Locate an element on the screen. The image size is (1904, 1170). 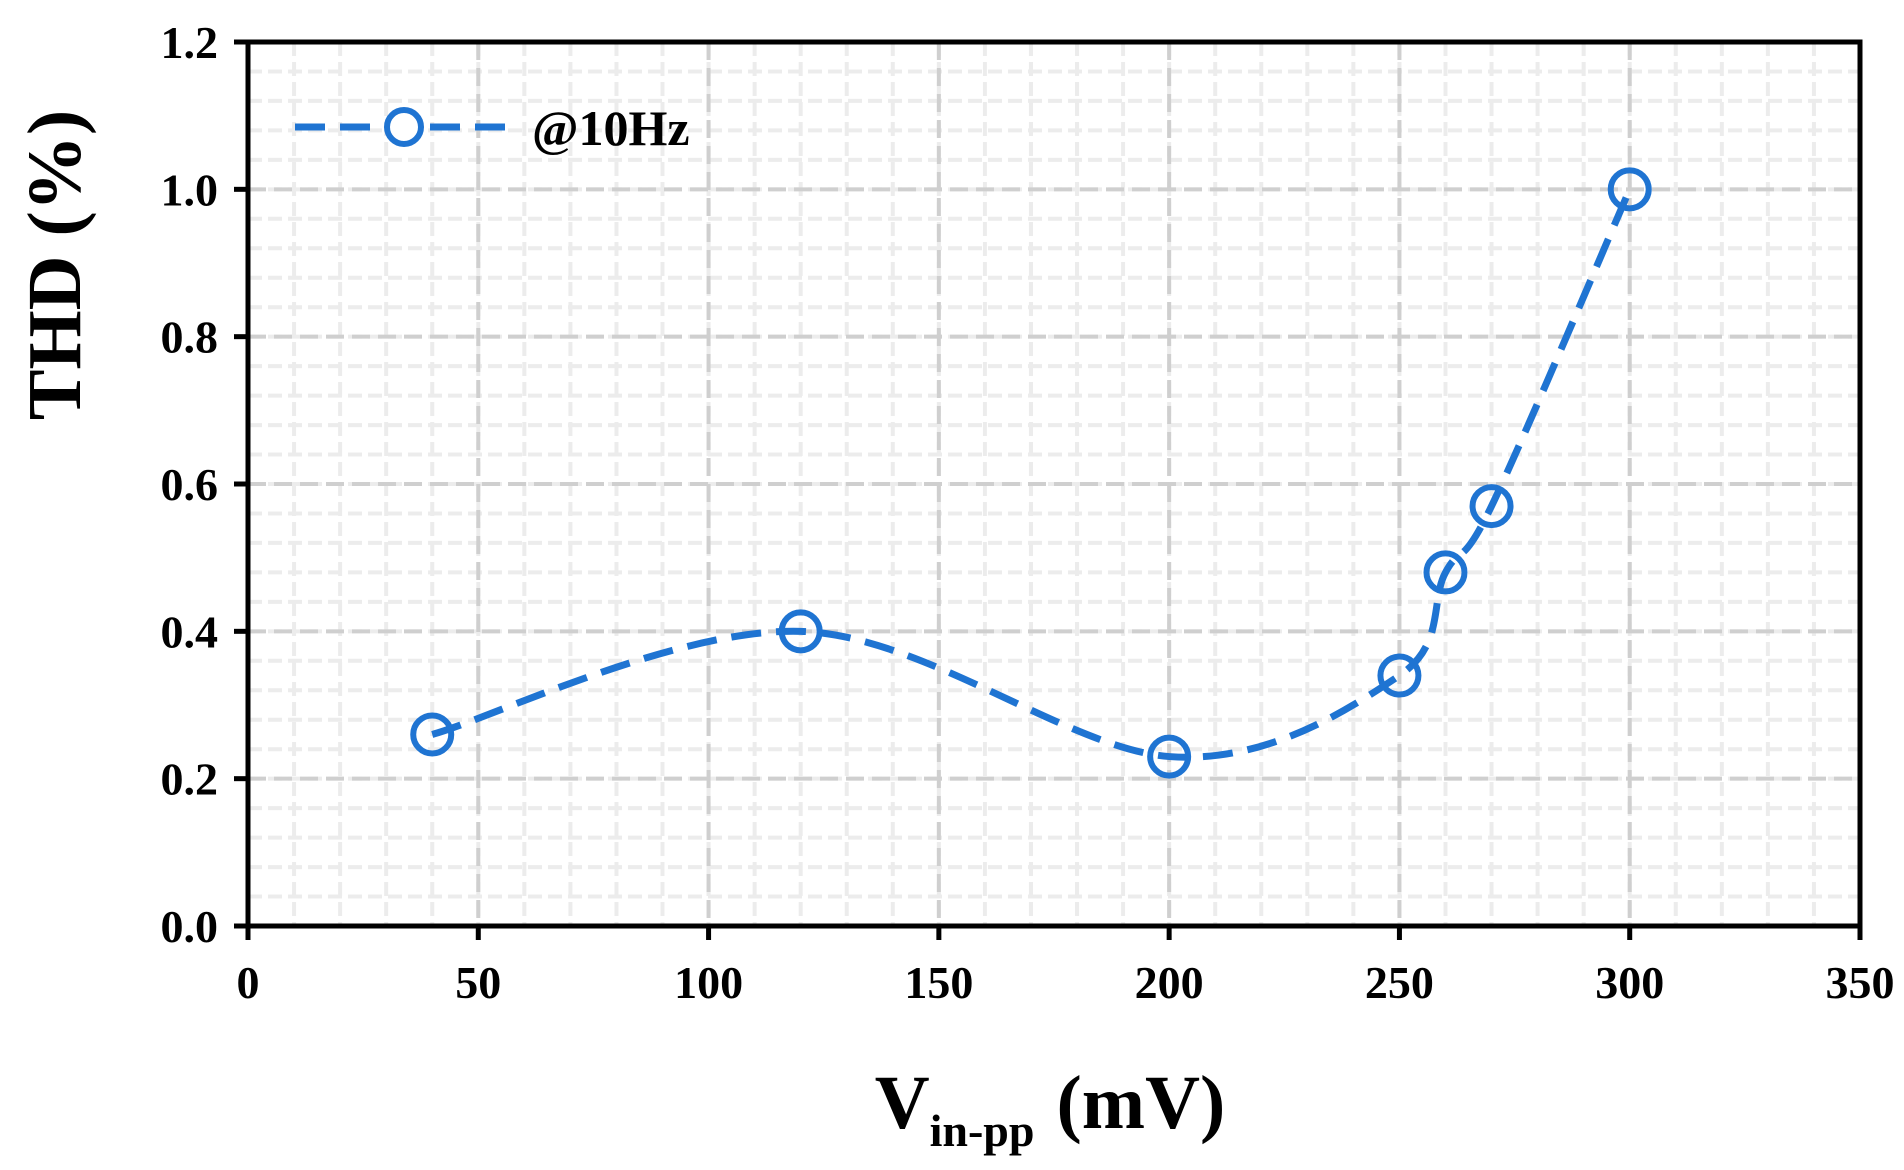
x-tick-label: 250 is located at coordinates (1399, 982).